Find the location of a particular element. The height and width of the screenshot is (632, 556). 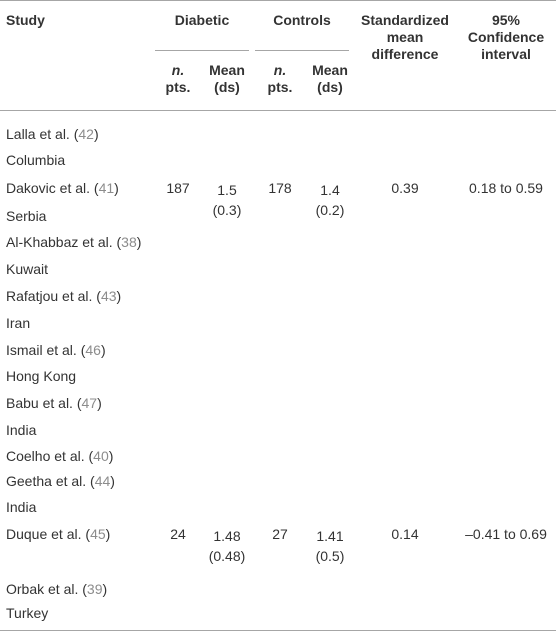

table-row: Duque et al. (45) is located at coordinates (58, 534).